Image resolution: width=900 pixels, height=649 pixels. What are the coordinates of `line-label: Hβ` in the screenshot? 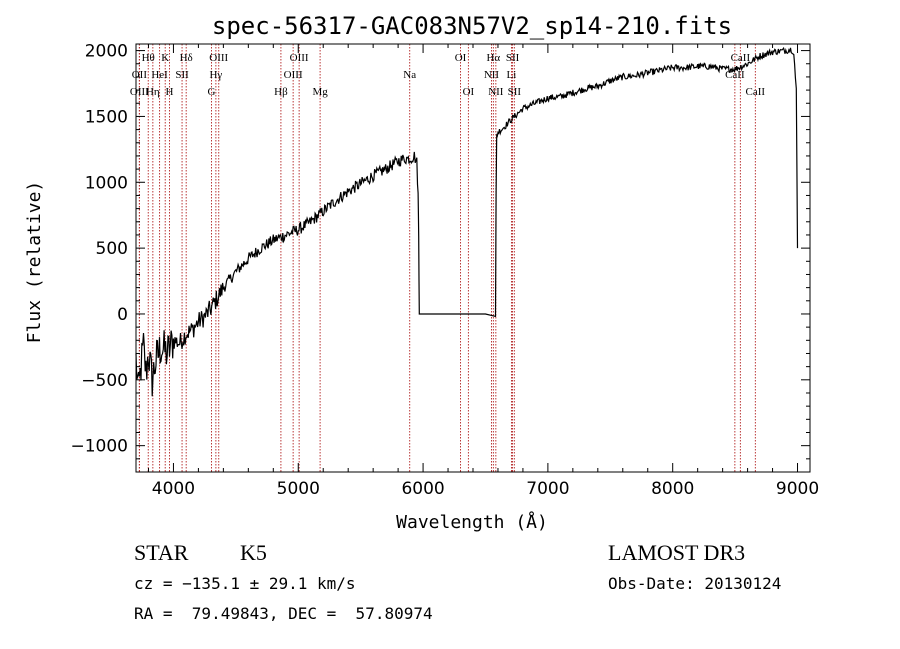 It's located at (281, 92).